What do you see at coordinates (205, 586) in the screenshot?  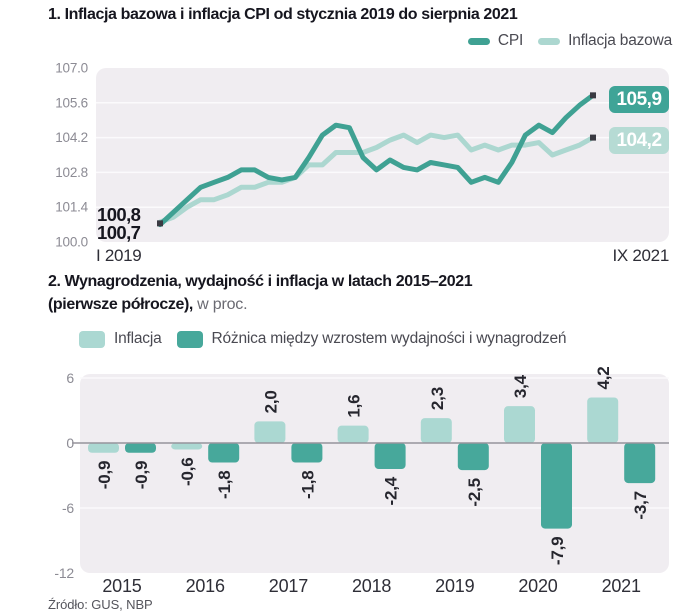 I see `bar-chart-x-year-label: 2016` at bounding box center [205, 586].